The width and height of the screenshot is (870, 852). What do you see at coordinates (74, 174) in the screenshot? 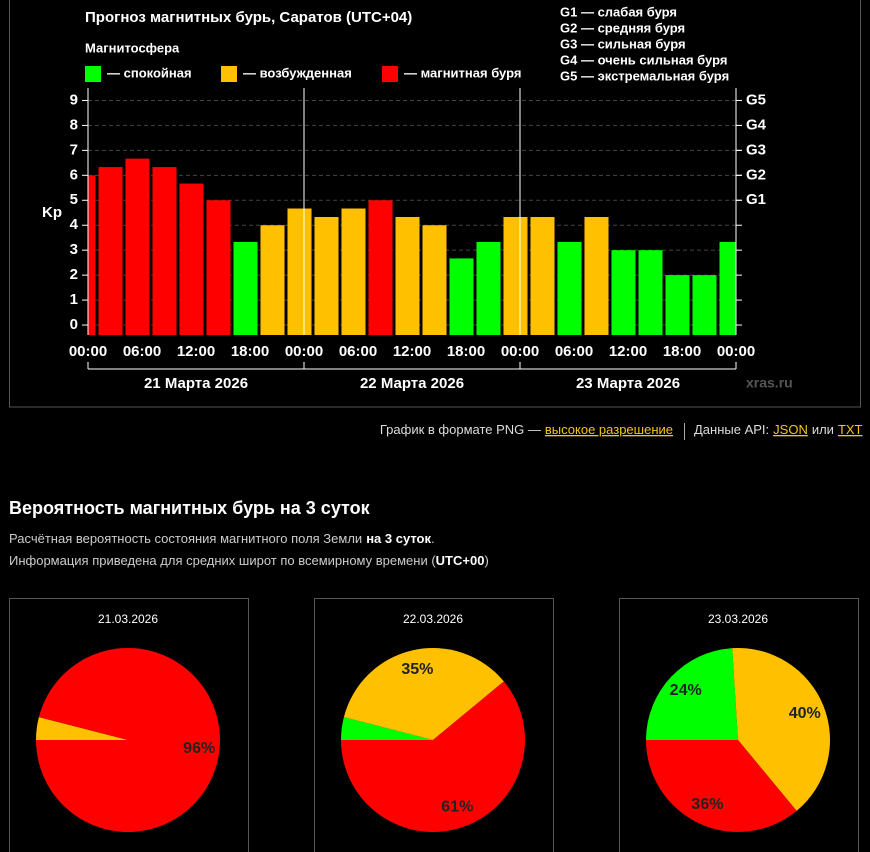
I see `y-tick-label: 6` at bounding box center [74, 174].